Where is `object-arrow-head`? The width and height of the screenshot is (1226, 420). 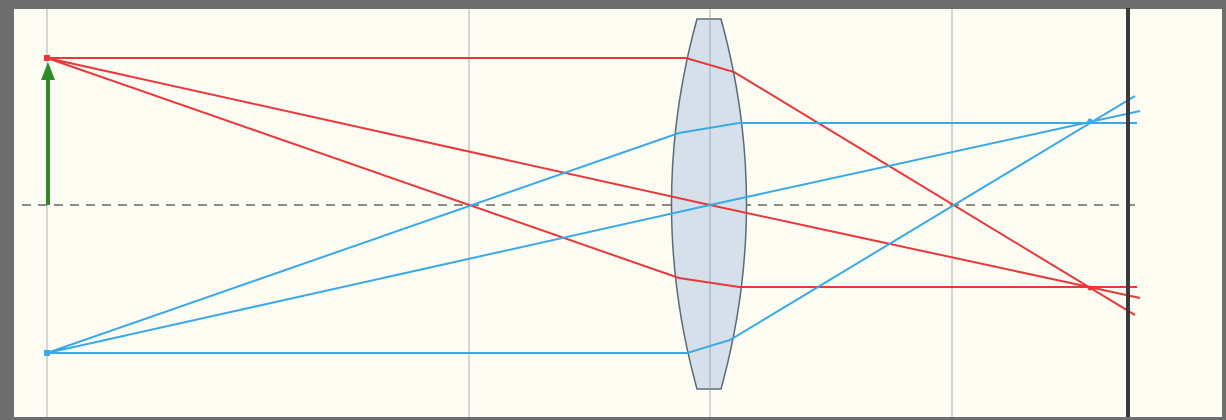 object-arrow-head is located at coordinates (48, 71).